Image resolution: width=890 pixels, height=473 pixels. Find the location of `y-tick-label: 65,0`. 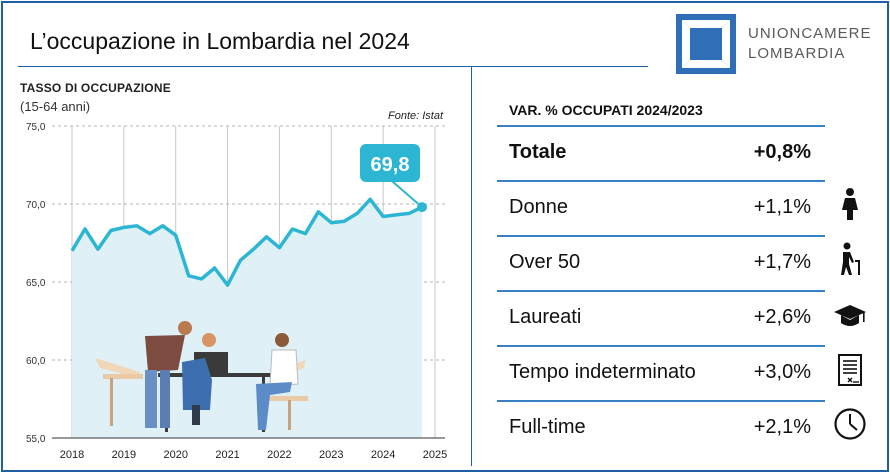

y-tick-label: 65,0 is located at coordinates (36, 283).